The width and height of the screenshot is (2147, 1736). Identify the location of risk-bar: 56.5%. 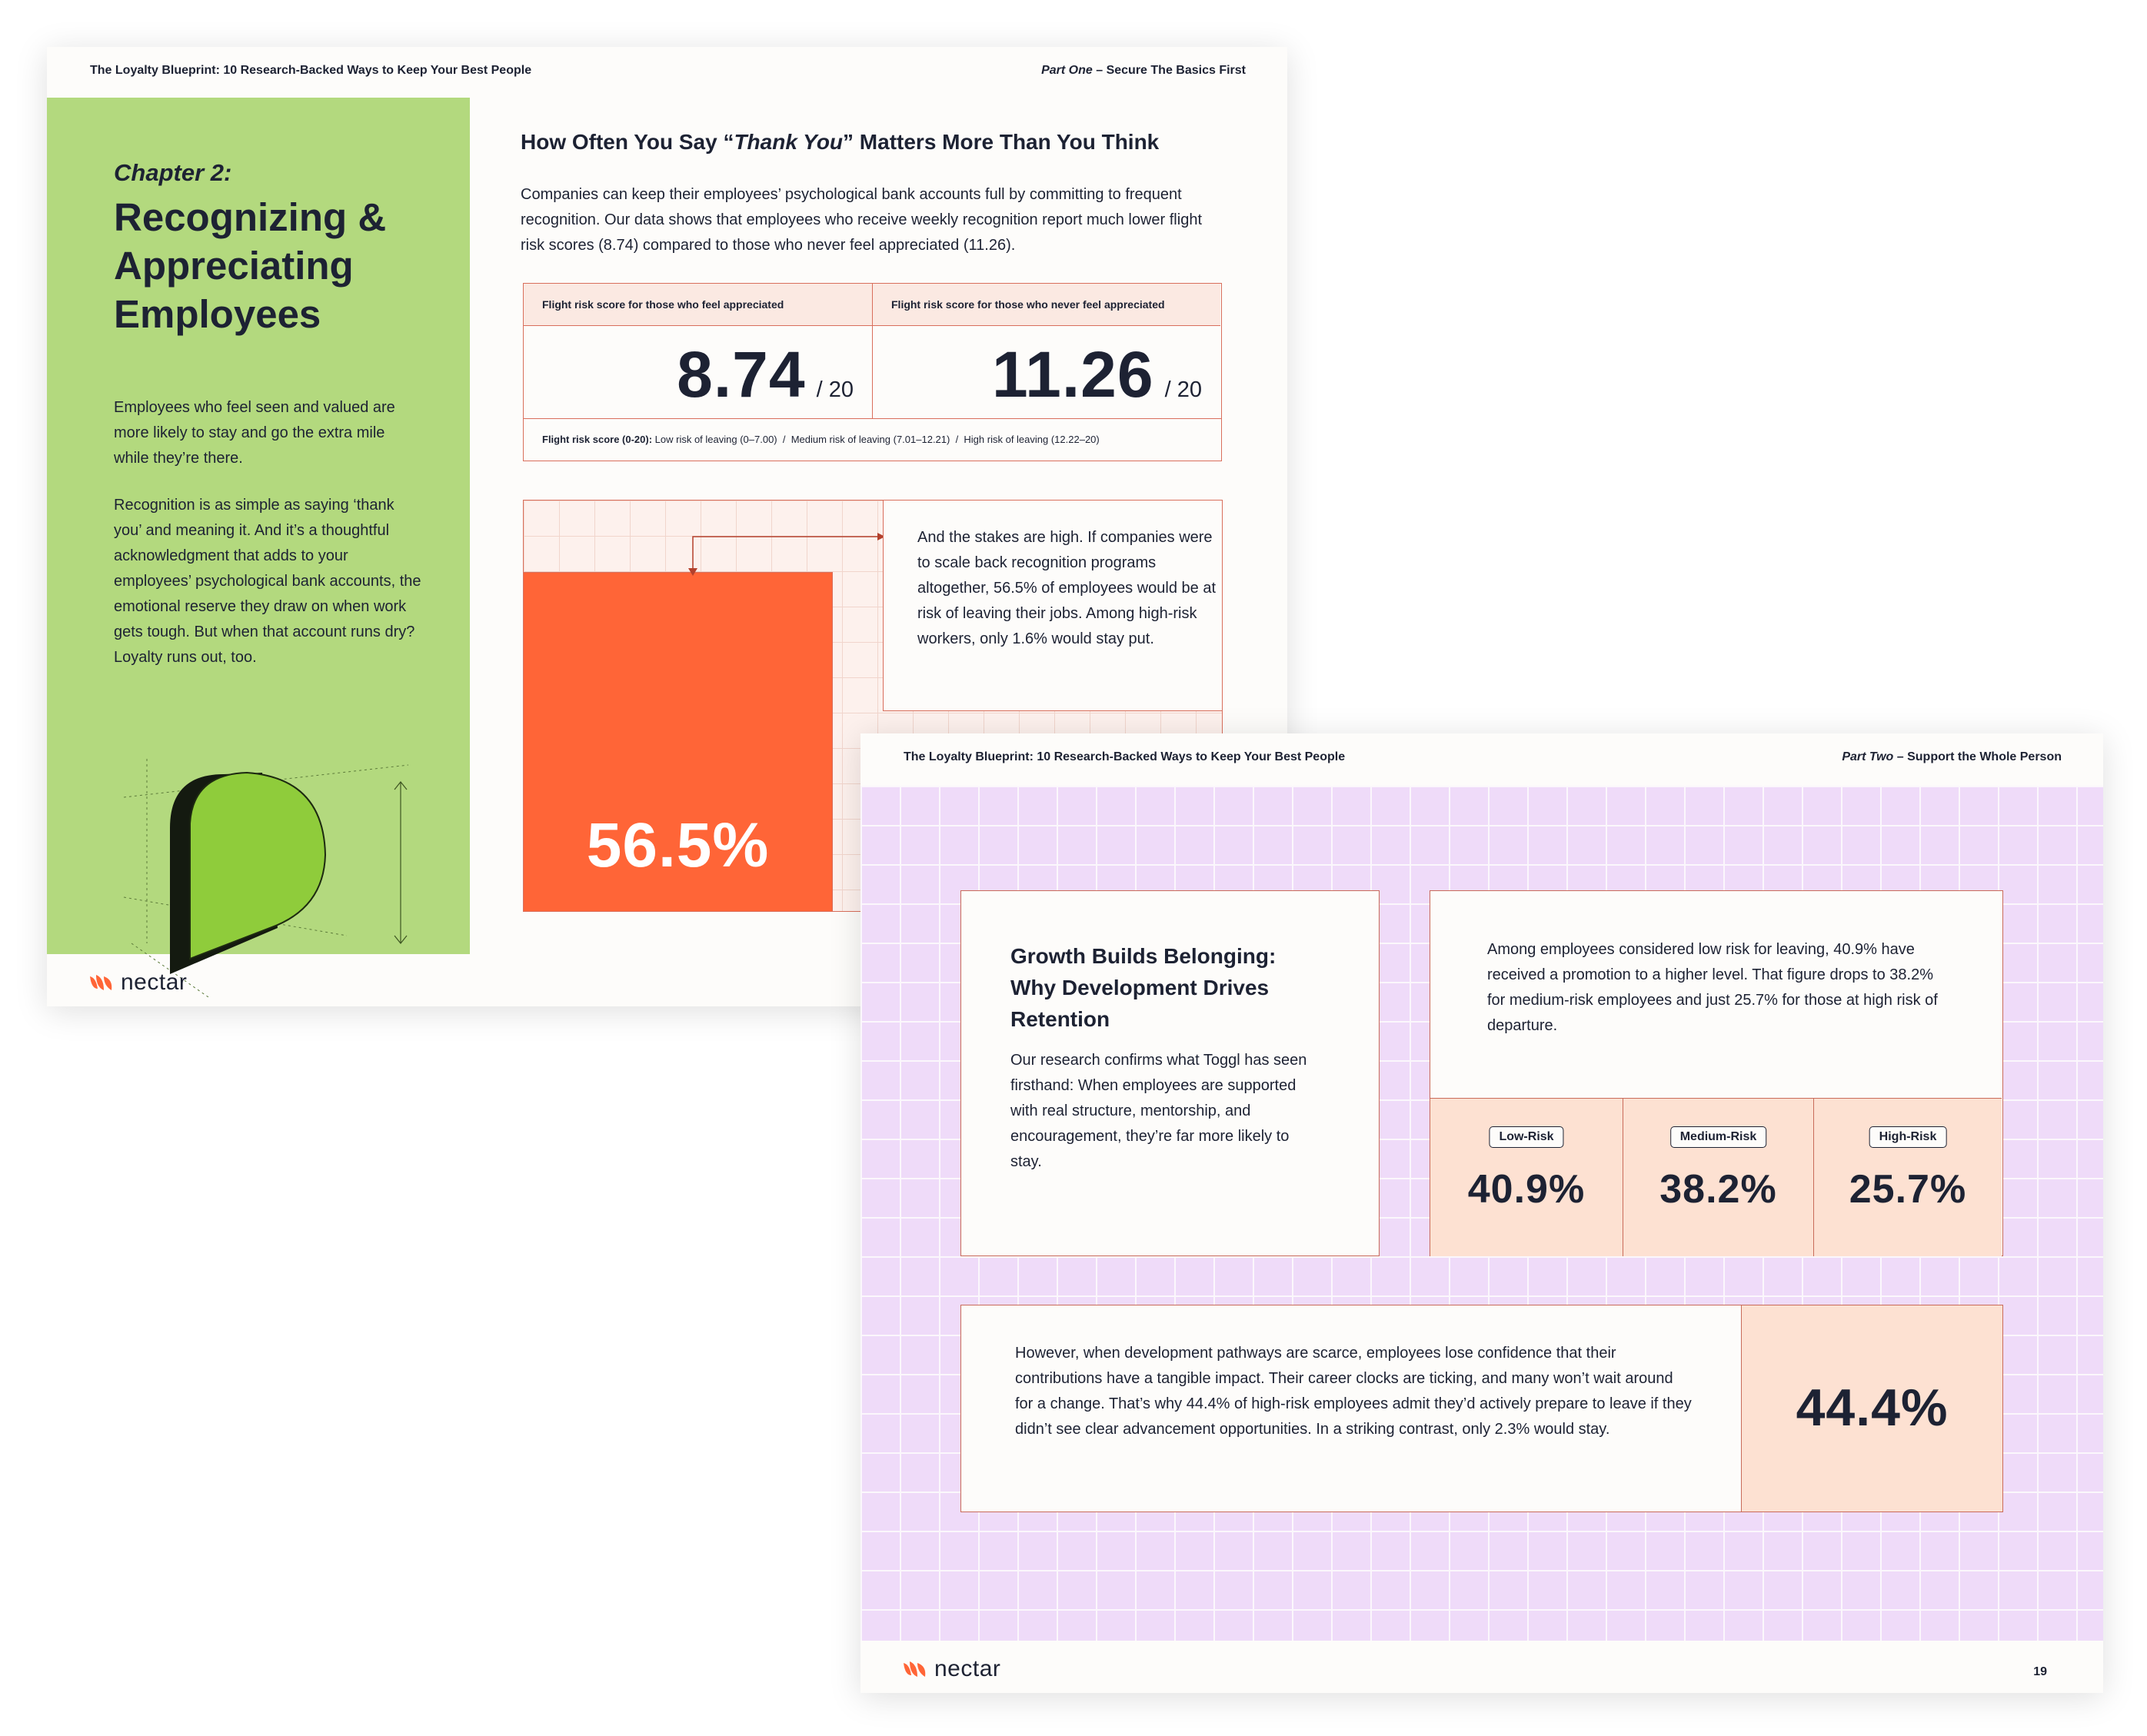
(678, 742).